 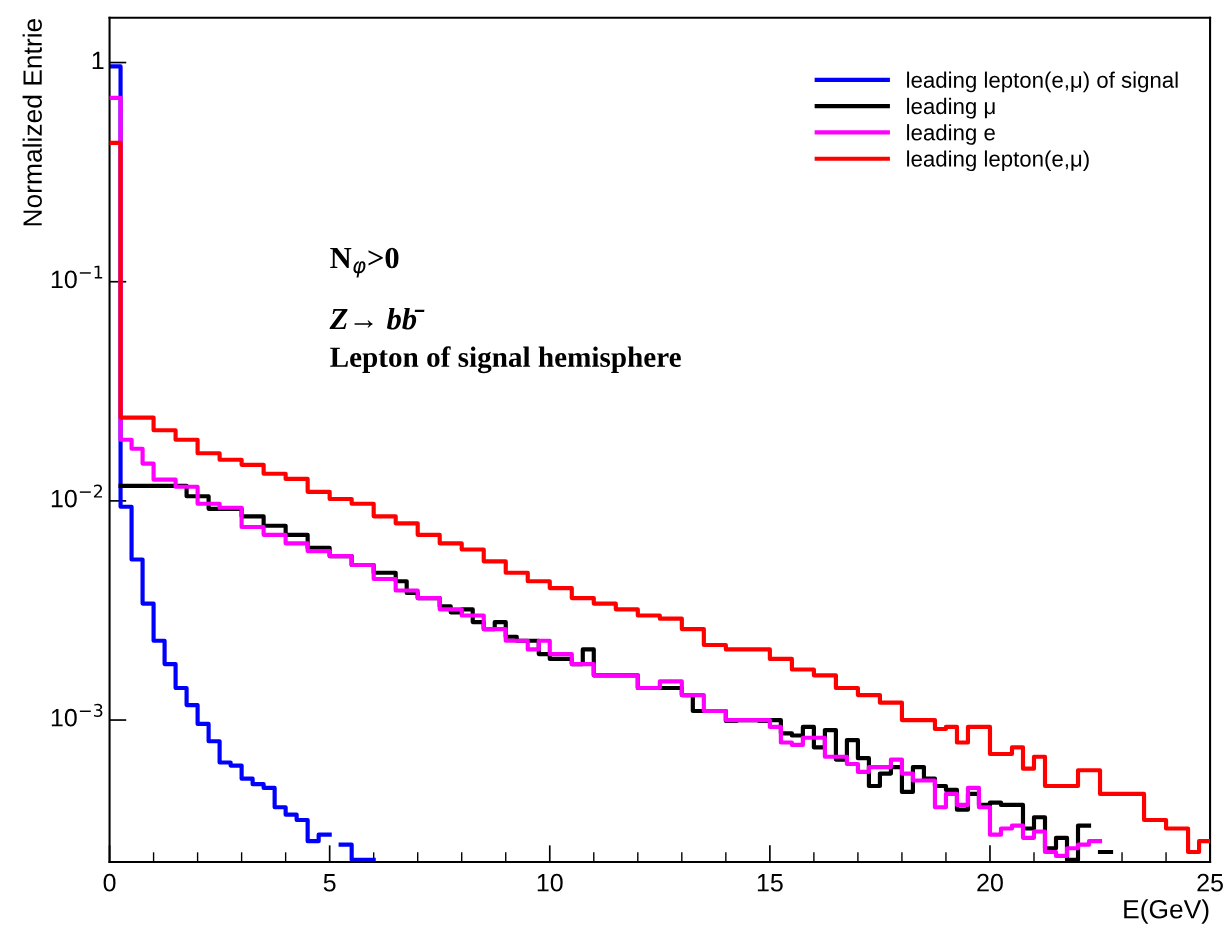 What do you see at coordinates (990, 882) in the screenshot?
I see `x-tick-label: 20` at bounding box center [990, 882].